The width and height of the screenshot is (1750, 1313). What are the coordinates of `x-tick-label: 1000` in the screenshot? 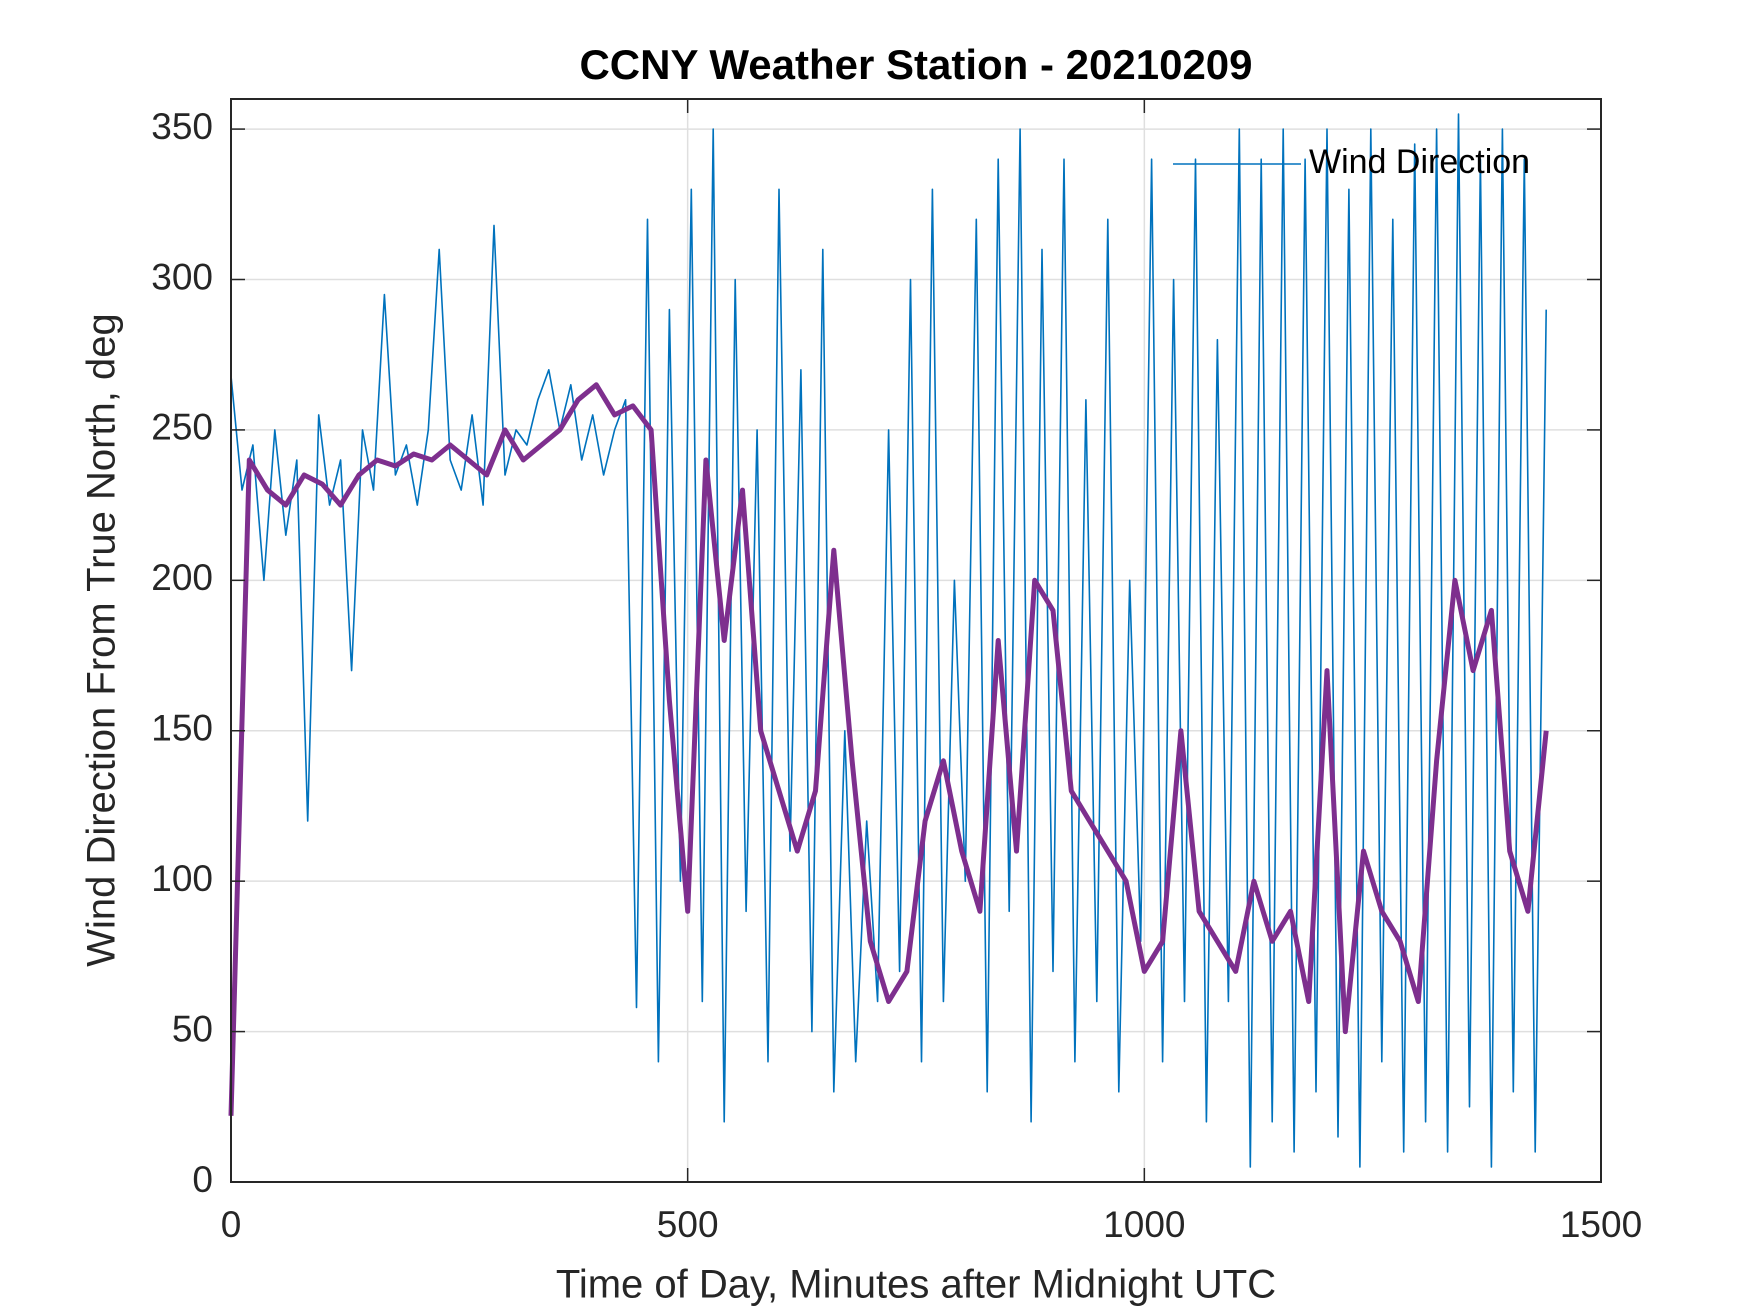 It's located at (1144, 1224).